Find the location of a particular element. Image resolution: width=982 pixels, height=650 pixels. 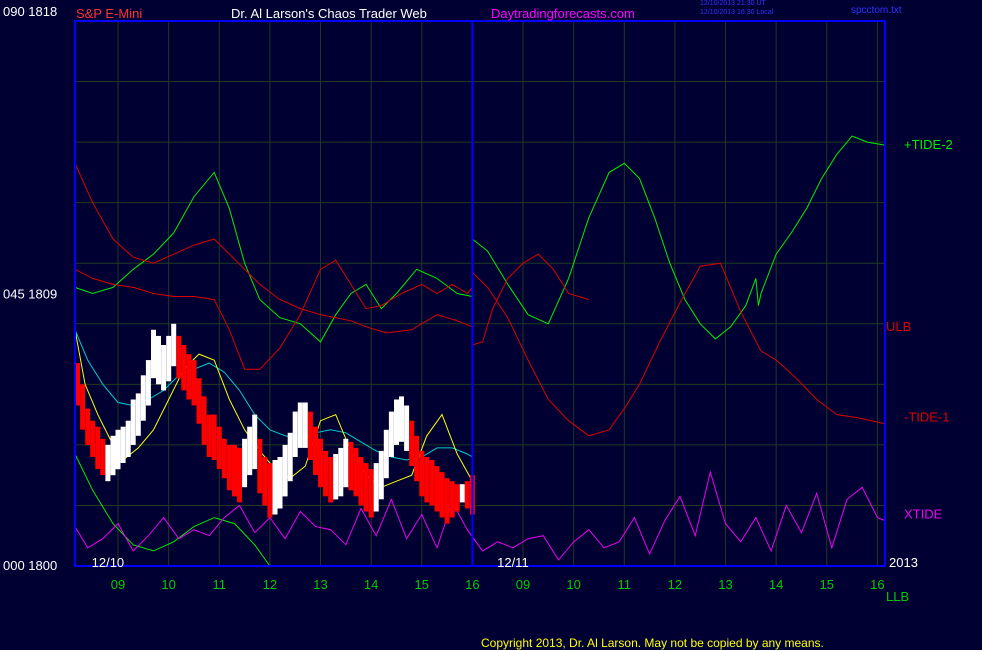

x-tick-label-12: 13 is located at coordinates (725, 584).